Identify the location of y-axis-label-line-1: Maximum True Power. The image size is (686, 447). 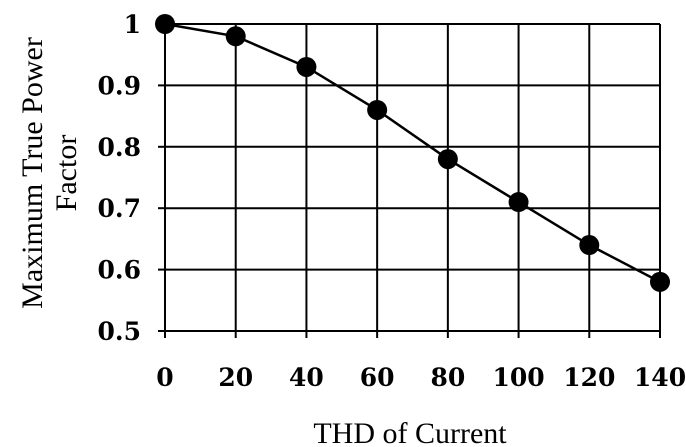
(32, 173).